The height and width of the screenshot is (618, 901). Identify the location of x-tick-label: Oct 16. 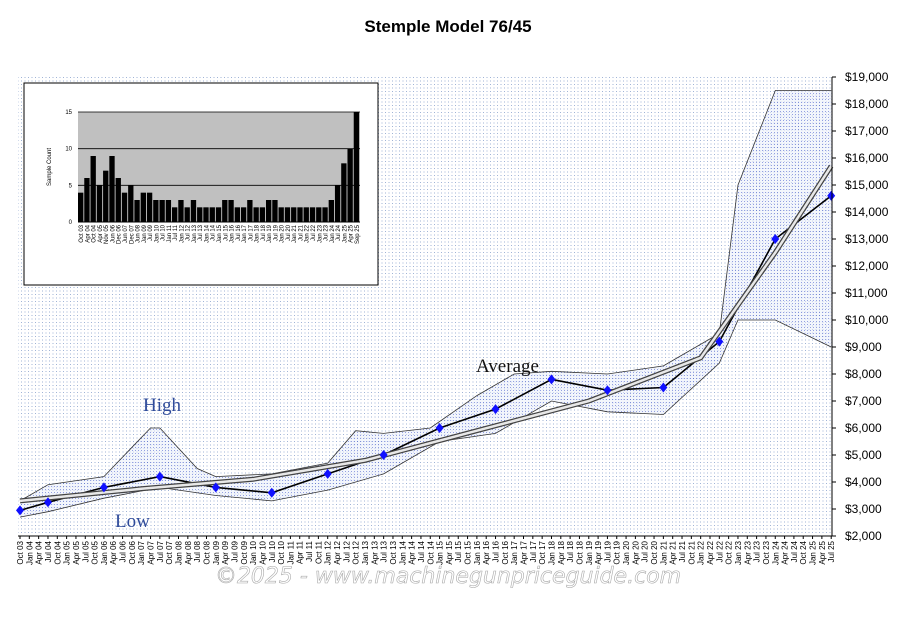
(505, 552).